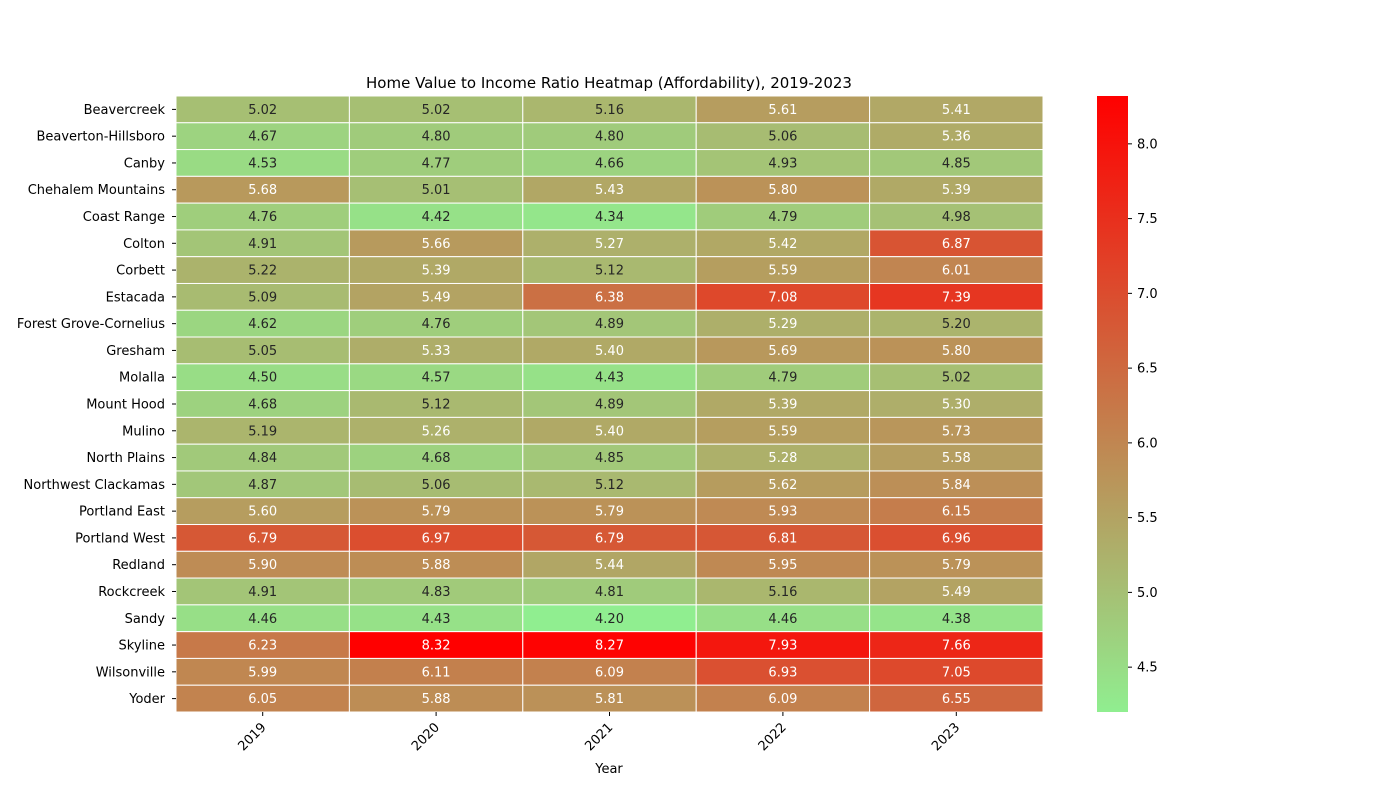  What do you see at coordinates (609, 297) in the screenshot?
I see `cell-value-label: 6.38` at bounding box center [609, 297].